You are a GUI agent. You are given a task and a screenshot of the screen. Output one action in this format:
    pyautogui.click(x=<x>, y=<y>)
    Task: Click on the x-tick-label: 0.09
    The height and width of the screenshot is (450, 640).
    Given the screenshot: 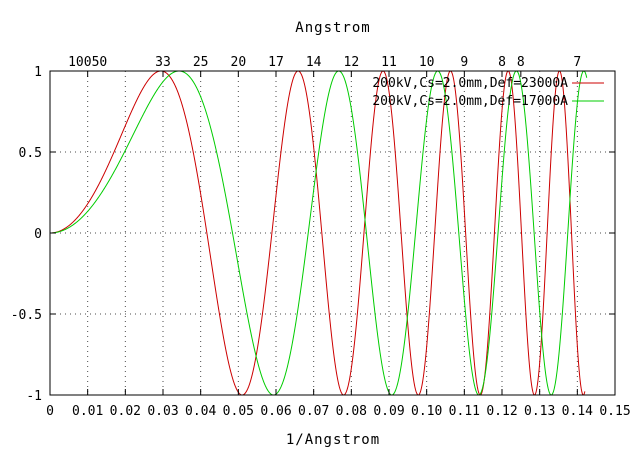 What is the action you would take?
    pyautogui.click(x=388, y=411)
    